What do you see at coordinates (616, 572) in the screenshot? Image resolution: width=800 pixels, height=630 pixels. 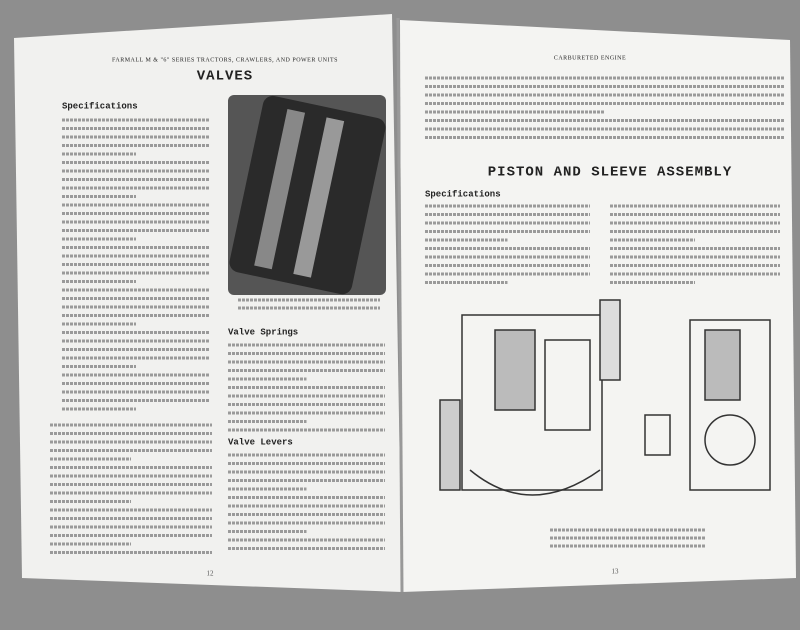 I see `page-number: 13` at bounding box center [616, 572].